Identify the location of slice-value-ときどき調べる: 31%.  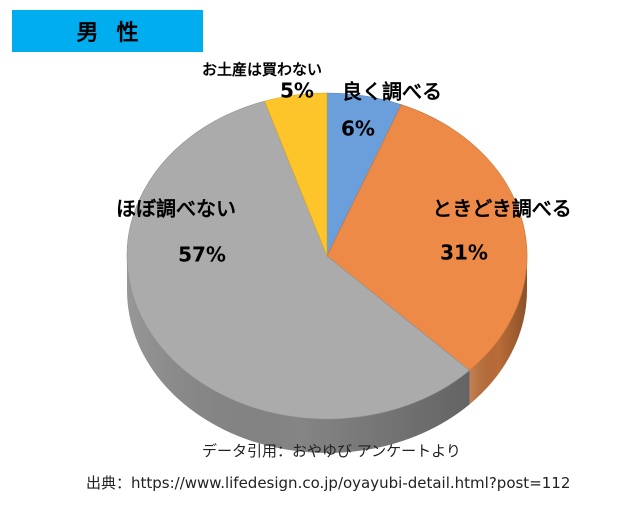
(464, 253).